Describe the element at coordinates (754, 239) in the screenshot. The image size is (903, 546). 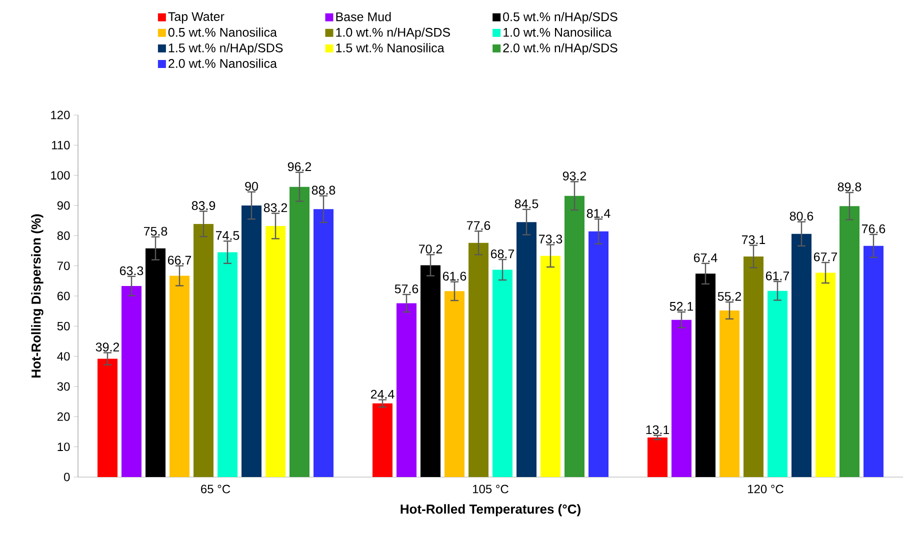
I see `data-label: 73.1` at that location.